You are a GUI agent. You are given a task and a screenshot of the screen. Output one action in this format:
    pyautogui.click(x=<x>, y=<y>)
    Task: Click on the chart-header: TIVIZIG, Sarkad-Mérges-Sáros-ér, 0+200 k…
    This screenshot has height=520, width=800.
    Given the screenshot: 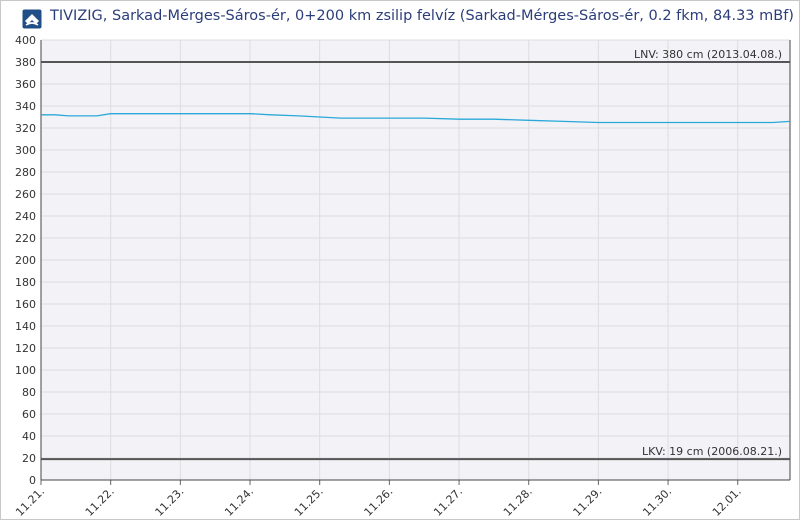 What is the action you would take?
    pyautogui.click(x=400, y=18)
    